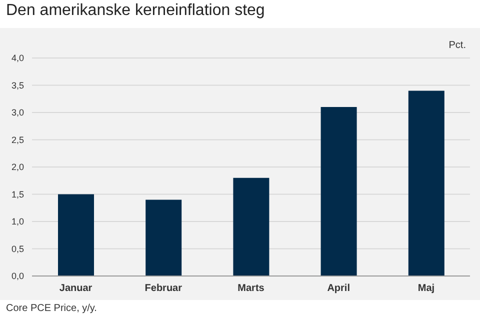 The width and height of the screenshot is (480, 320). What do you see at coordinates (17, 85) in the screenshot?
I see `y-tick-label: 3,5` at bounding box center [17, 85].